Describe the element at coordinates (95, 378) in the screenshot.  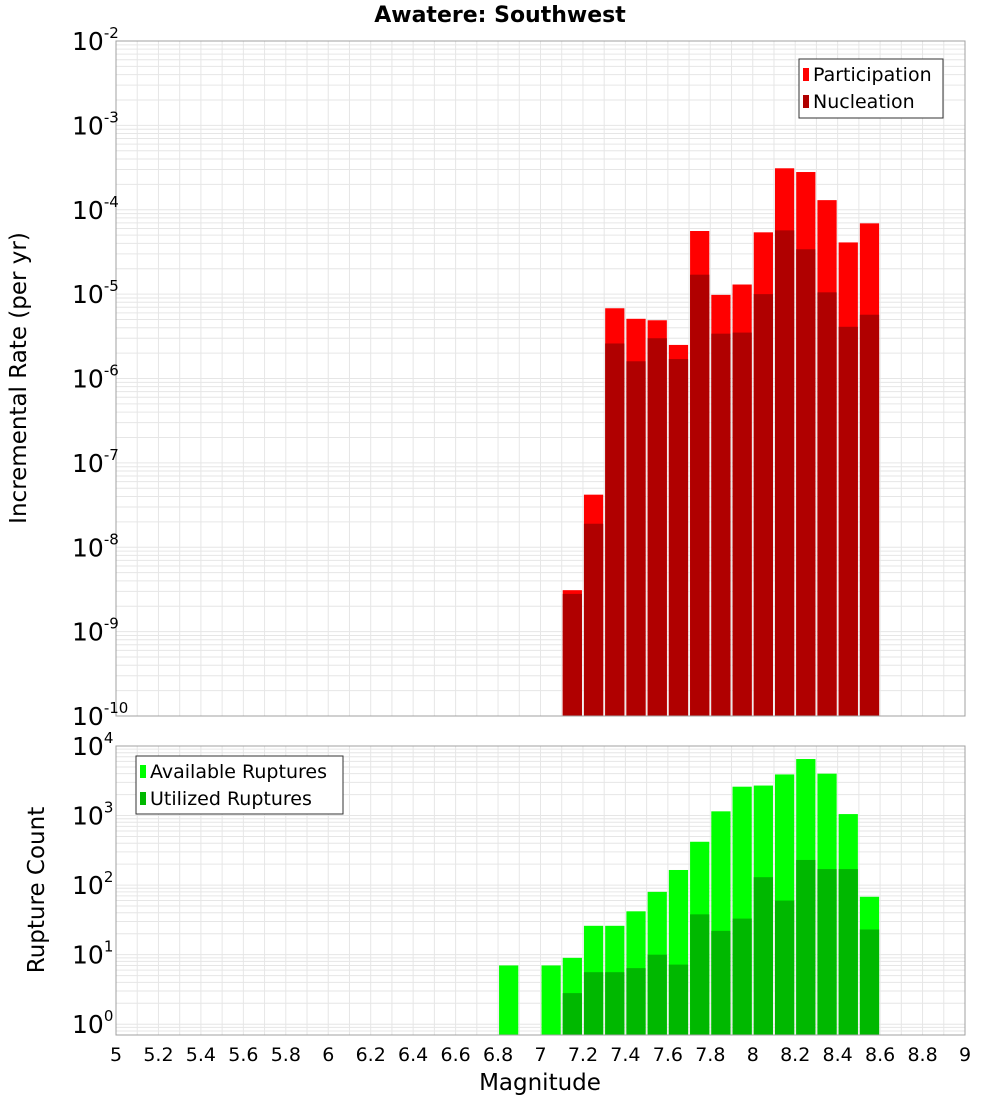
I see `y-tick-label: 10⁻⁶` at that location.